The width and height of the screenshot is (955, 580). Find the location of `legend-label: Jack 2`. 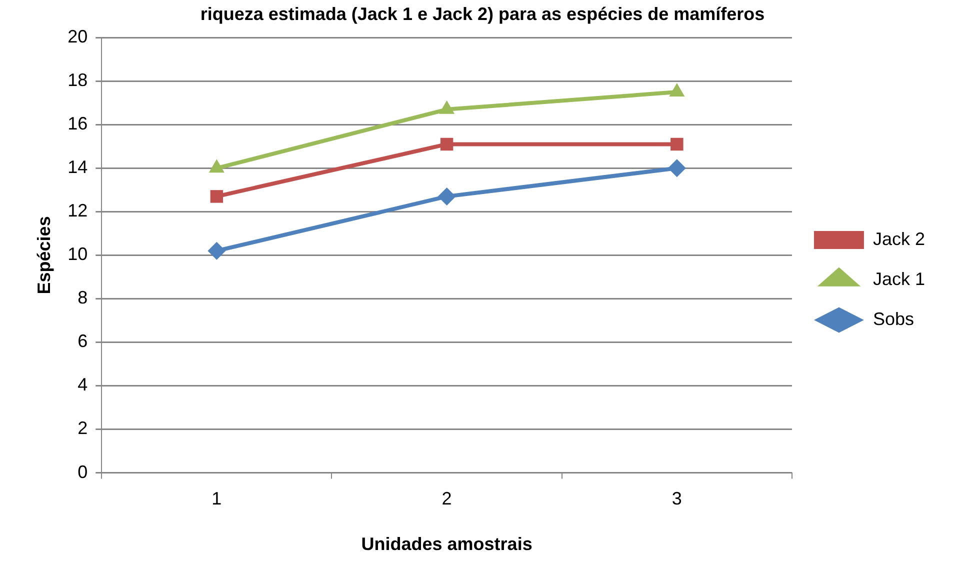

legend-label: Jack 2 is located at coordinates (899, 238).